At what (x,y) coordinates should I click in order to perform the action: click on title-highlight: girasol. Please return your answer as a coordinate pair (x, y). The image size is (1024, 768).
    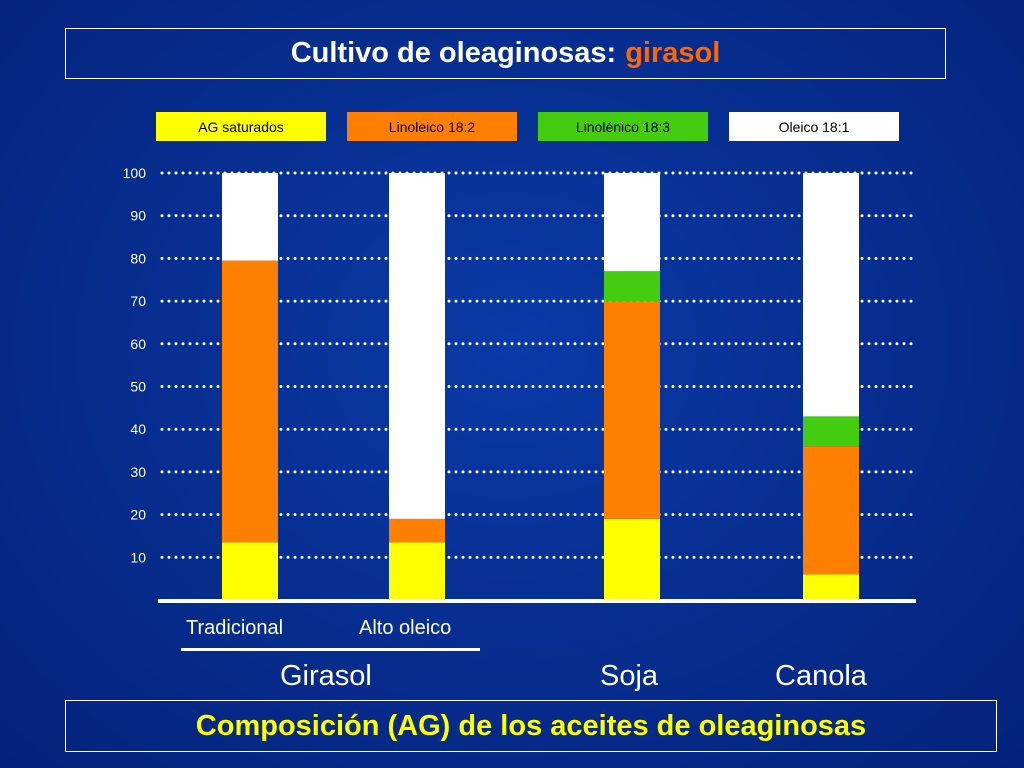
    Looking at the image, I should click on (673, 53).